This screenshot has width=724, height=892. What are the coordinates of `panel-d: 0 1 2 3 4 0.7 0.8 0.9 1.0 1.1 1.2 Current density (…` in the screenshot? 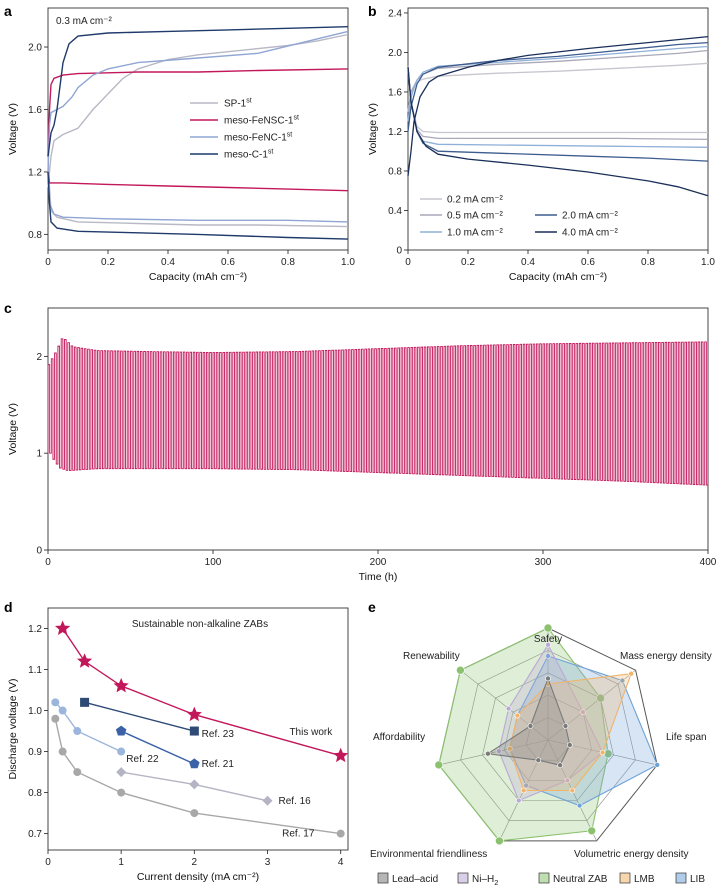 It's located at (178, 745).